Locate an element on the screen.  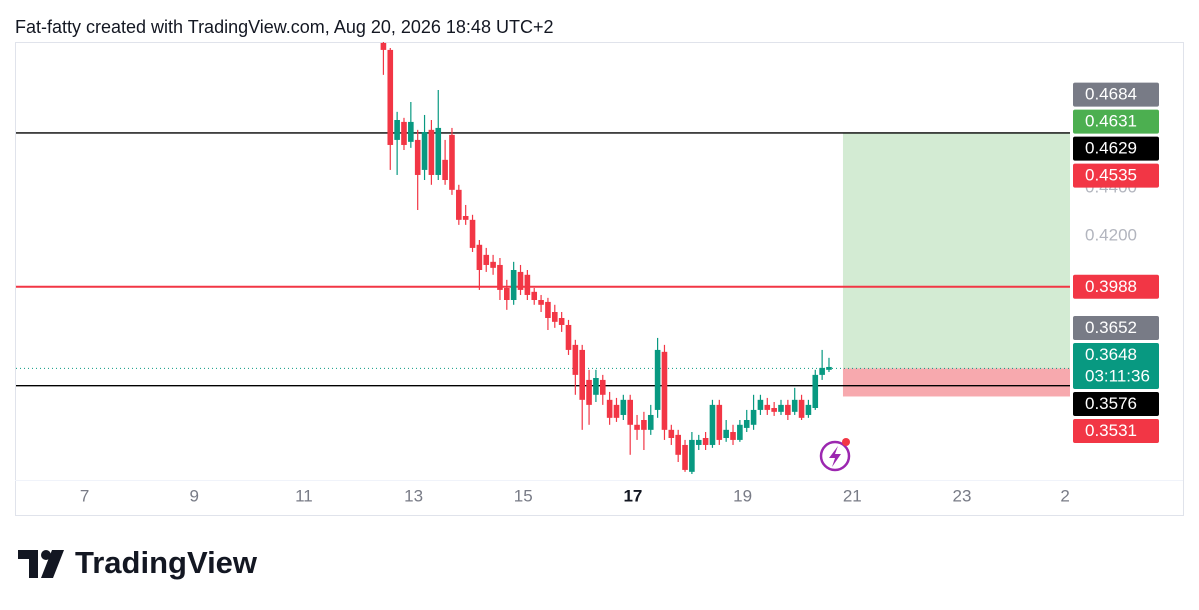
price-label: 0.3576 is located at coordinates (1111, 403).